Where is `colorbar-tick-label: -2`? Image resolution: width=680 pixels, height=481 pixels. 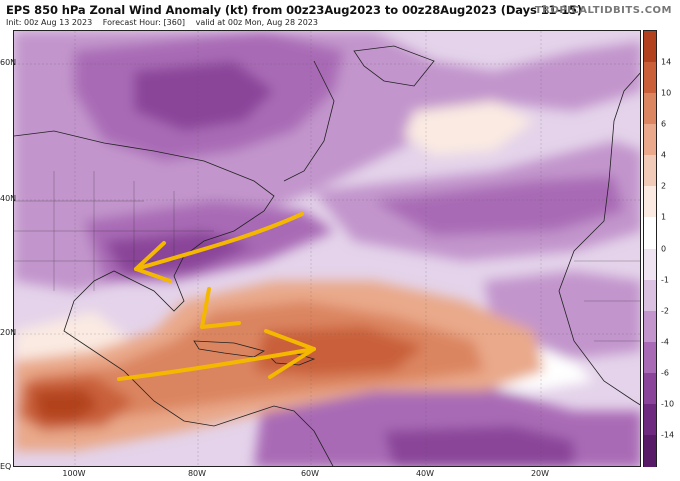
colorbar-tick-label: -2 is located at coordinates (665, 311).